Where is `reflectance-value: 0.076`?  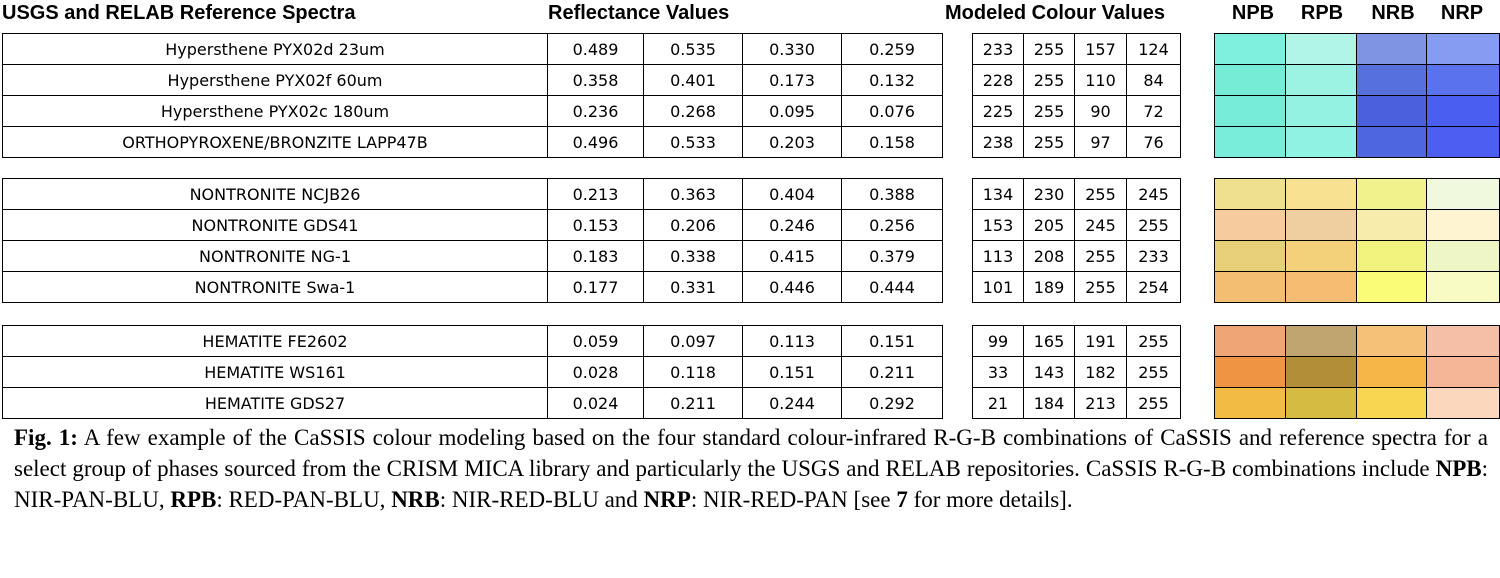 reflectance-value: 0.076 is located at coordinates (892, 111).